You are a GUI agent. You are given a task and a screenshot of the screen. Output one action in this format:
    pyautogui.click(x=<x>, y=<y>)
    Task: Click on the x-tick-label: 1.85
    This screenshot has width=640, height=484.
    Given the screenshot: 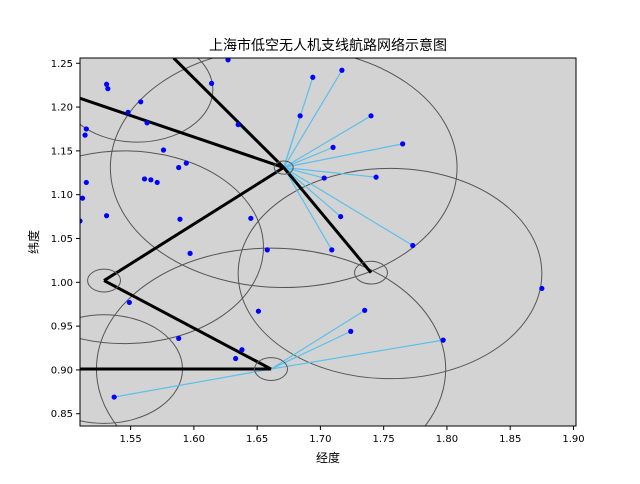 What is the action you would take?
    pyautogui.click(x=510, y=439)
    